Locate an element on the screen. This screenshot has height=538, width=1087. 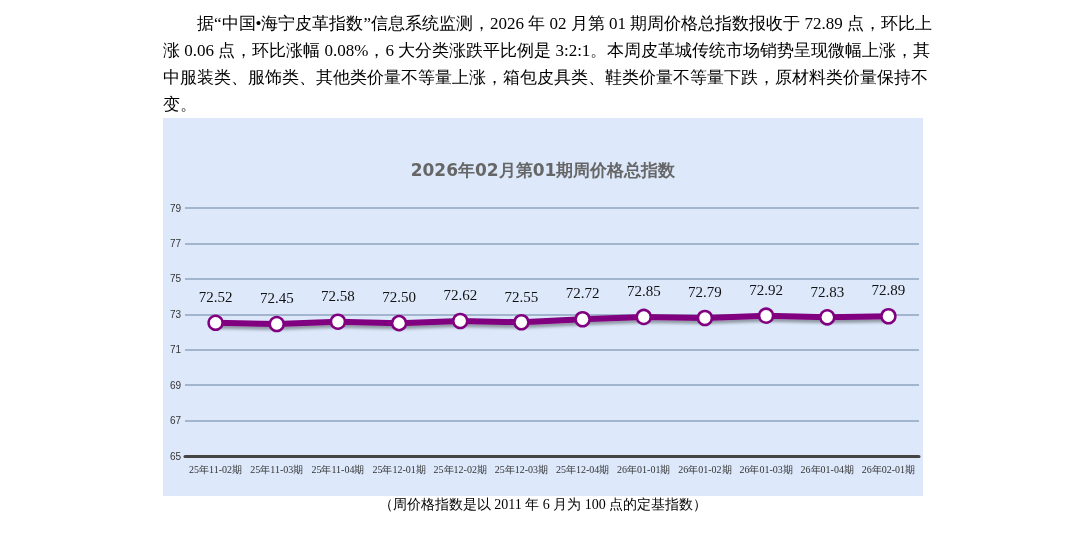
y-tick-label: 67 is located at coordinates (175, 421).